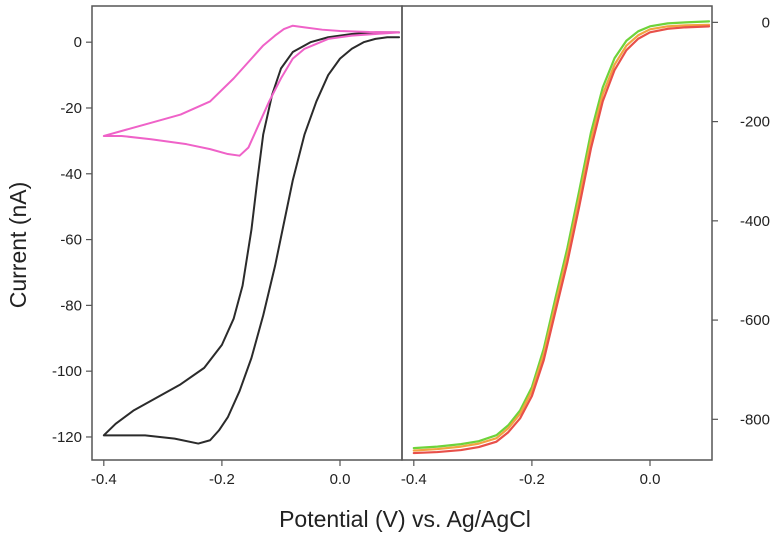 This screenshot has height=540, width=784. Describe the element at coordinates (755, 419) in the screenshot. I see `right-y-tick-label: -800` at that location.